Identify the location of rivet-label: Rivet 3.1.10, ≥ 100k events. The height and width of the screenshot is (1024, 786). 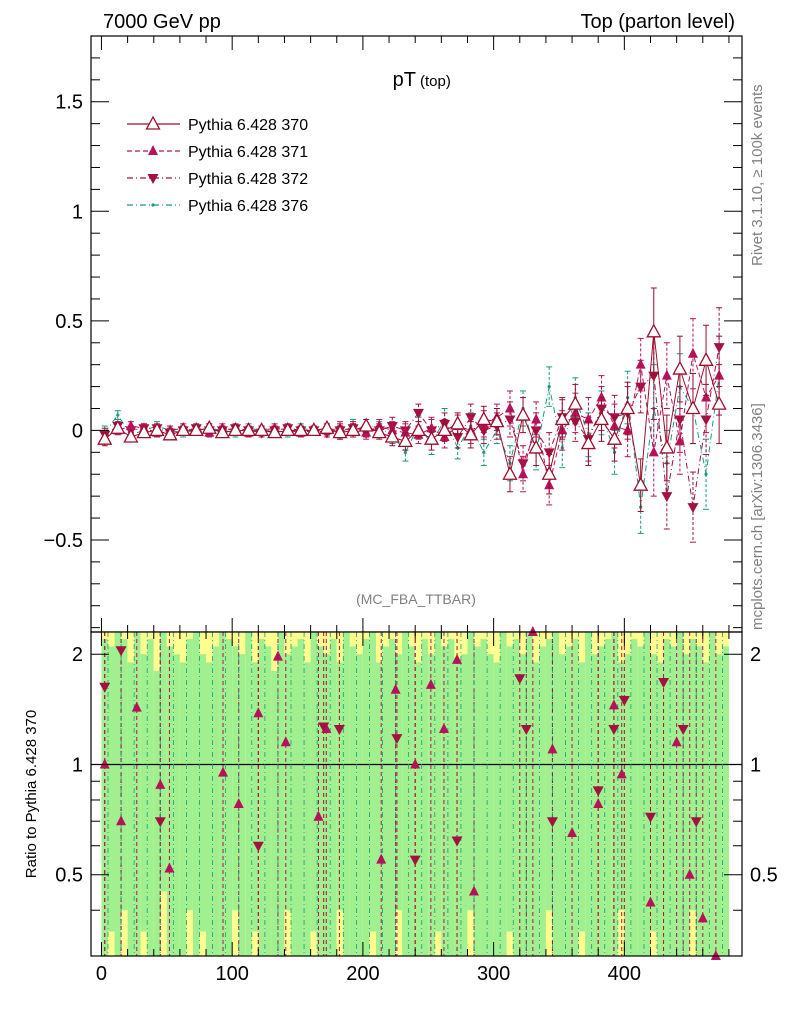
(757, 175).